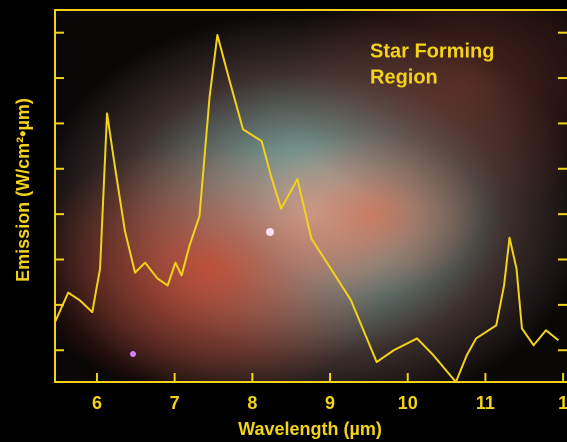  What do you see at coordinates (252, 403) in the screenshot?
I see `x-tick-label: 8` at bounding box center [252, 403].